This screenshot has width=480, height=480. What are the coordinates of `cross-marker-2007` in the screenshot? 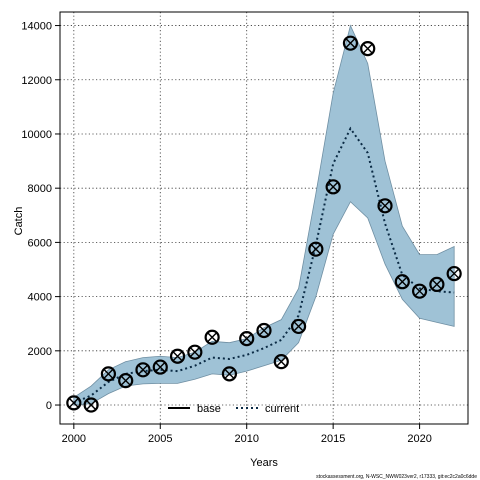 It's located at (194, 352).